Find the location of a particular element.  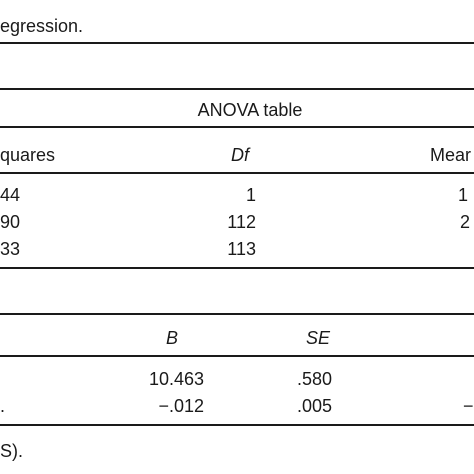

anova-row-1-ss: 44 is located at coordinates (10, 195).